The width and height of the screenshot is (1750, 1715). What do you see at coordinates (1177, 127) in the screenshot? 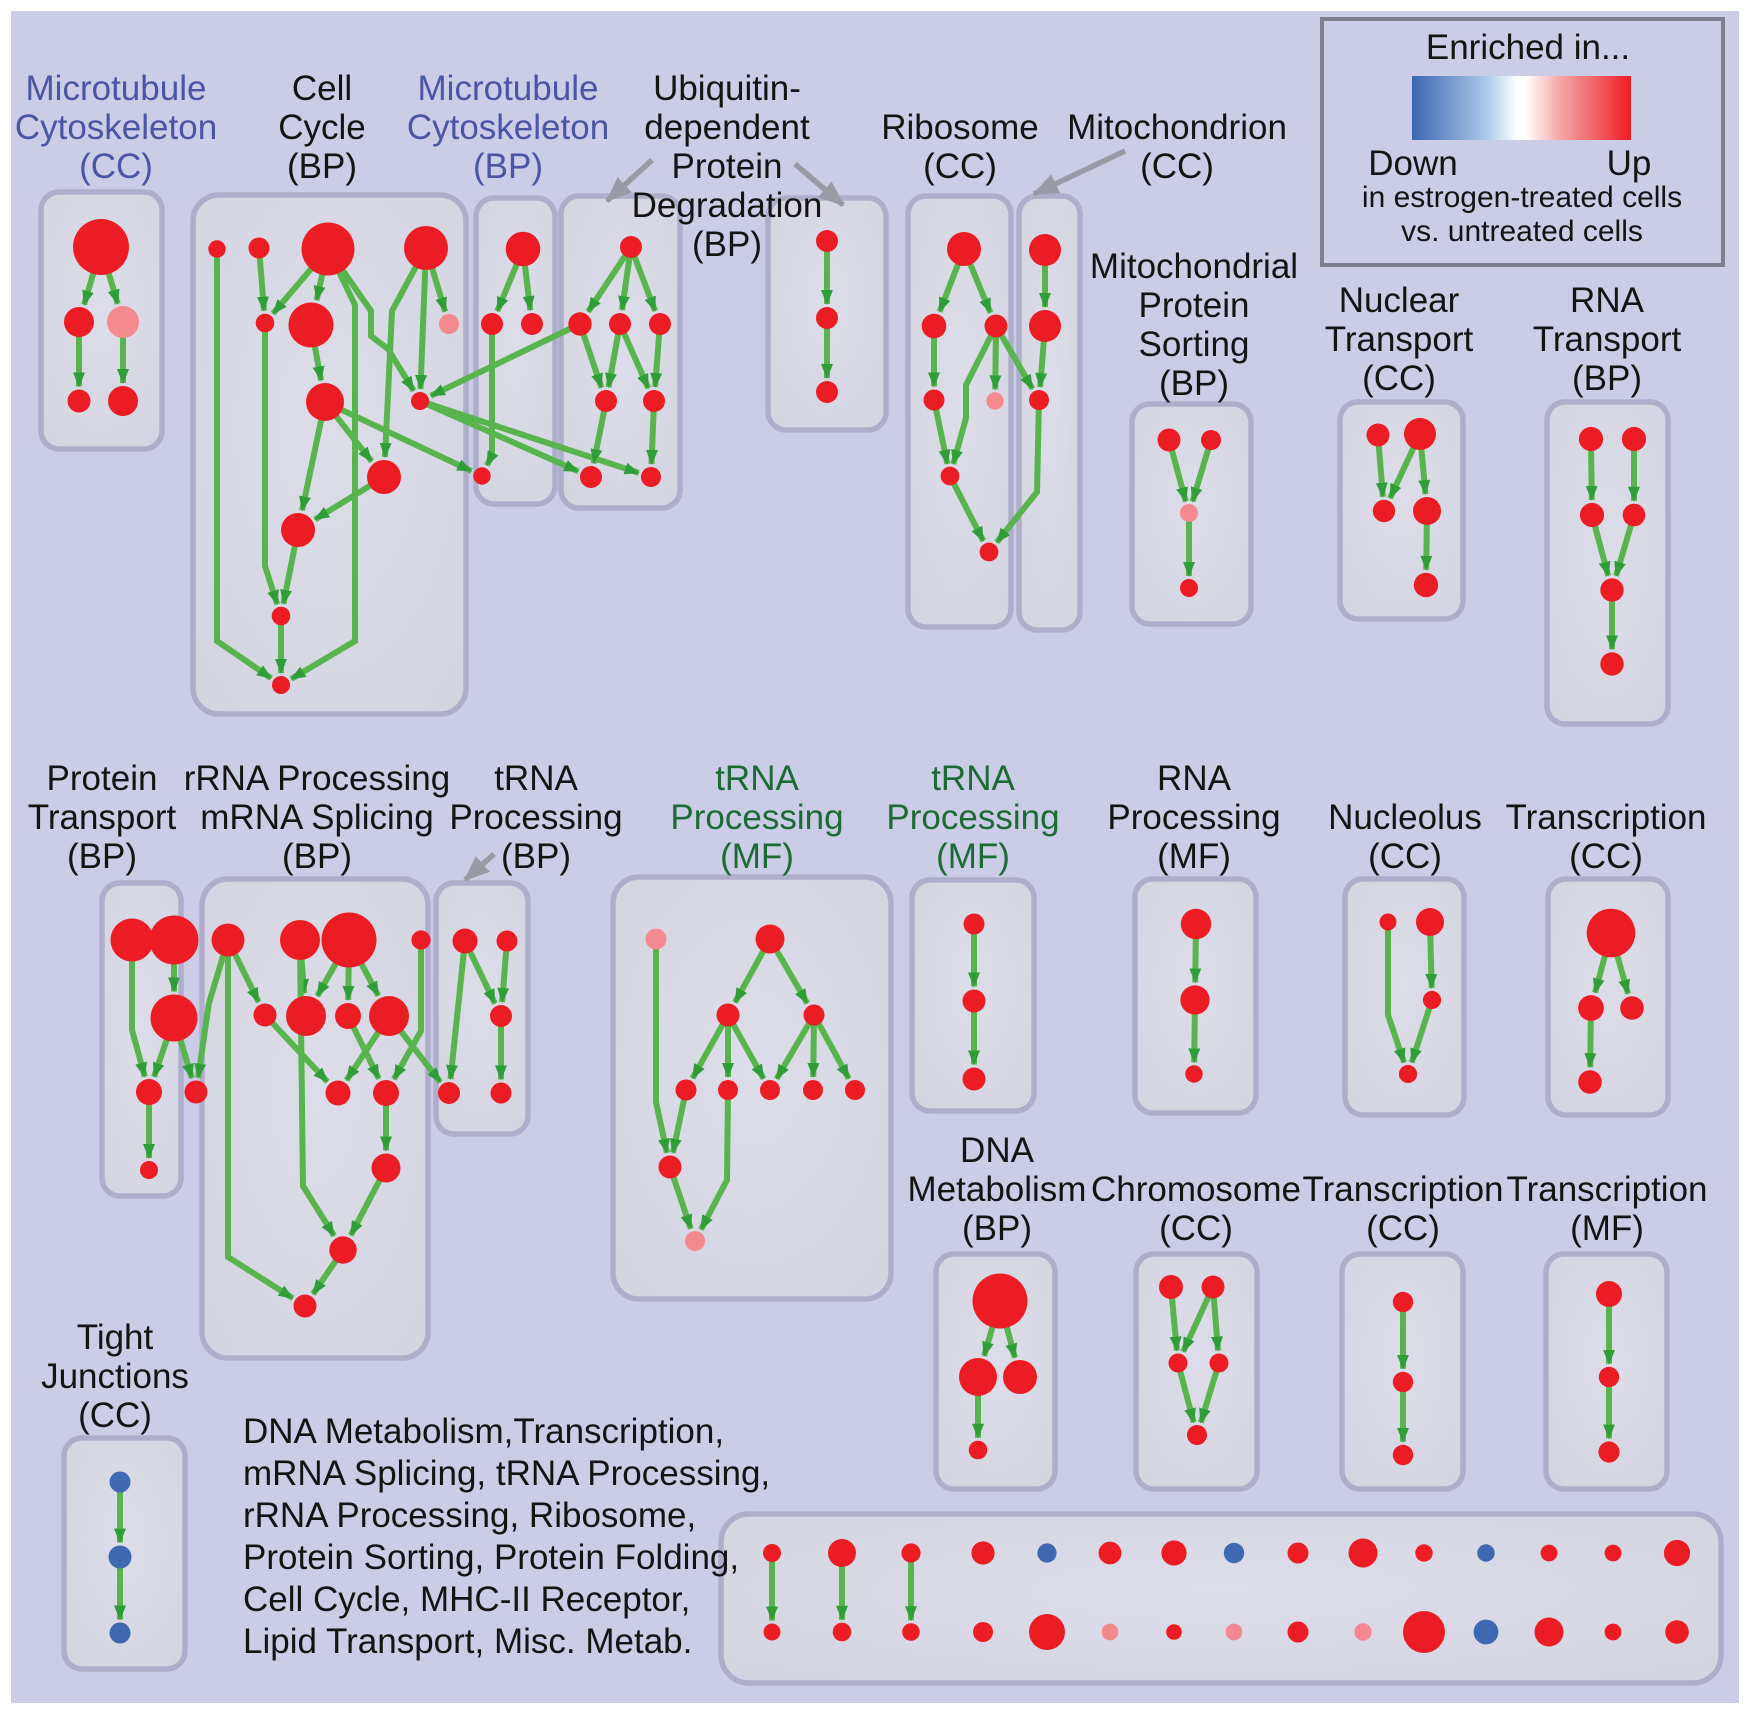
I see `svg-text: Mitochondrion` at bounding box center [1177, 127].